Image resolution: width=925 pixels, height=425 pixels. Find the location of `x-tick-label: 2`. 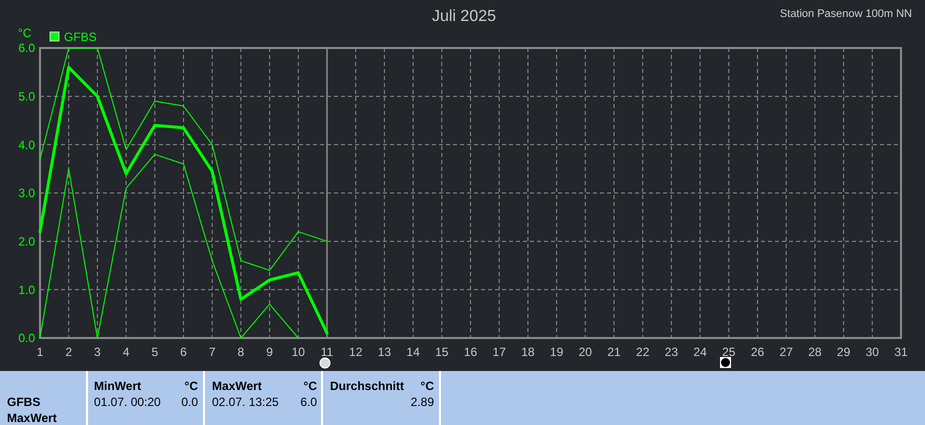

x-tick-label: 2 is located at coordinates (68, 352).